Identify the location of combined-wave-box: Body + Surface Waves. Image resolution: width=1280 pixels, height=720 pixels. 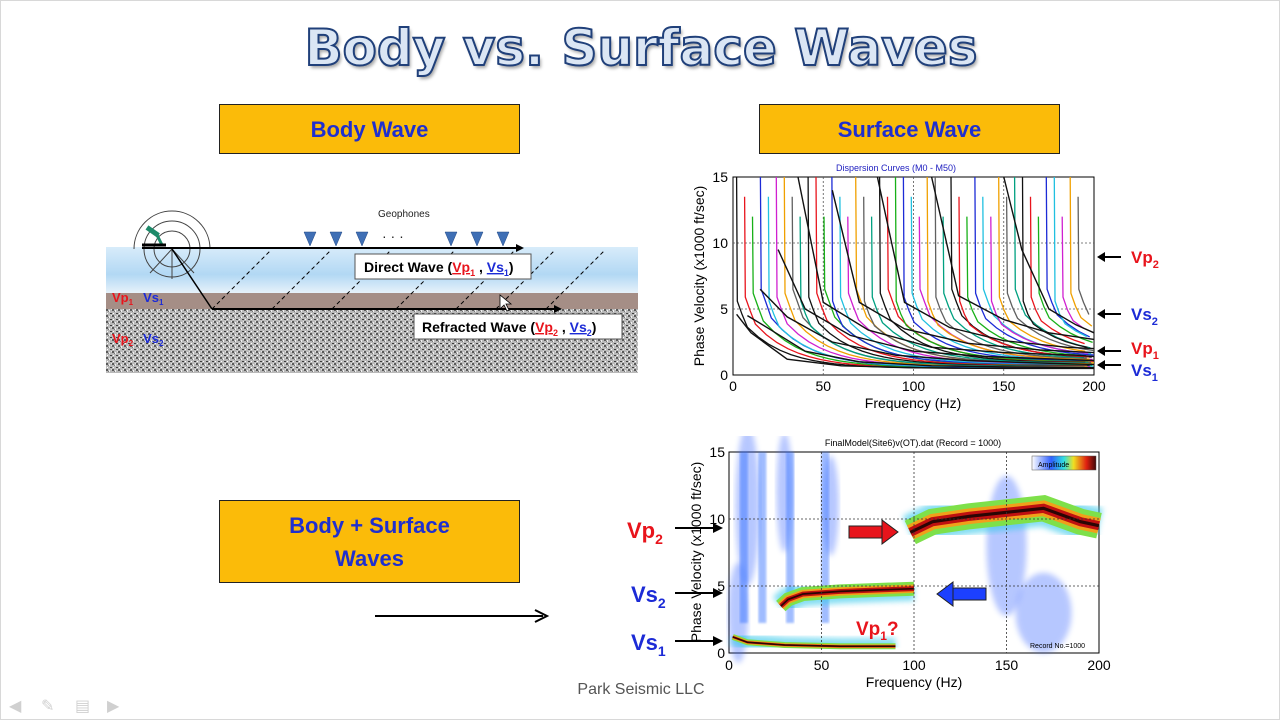
(369, 541).